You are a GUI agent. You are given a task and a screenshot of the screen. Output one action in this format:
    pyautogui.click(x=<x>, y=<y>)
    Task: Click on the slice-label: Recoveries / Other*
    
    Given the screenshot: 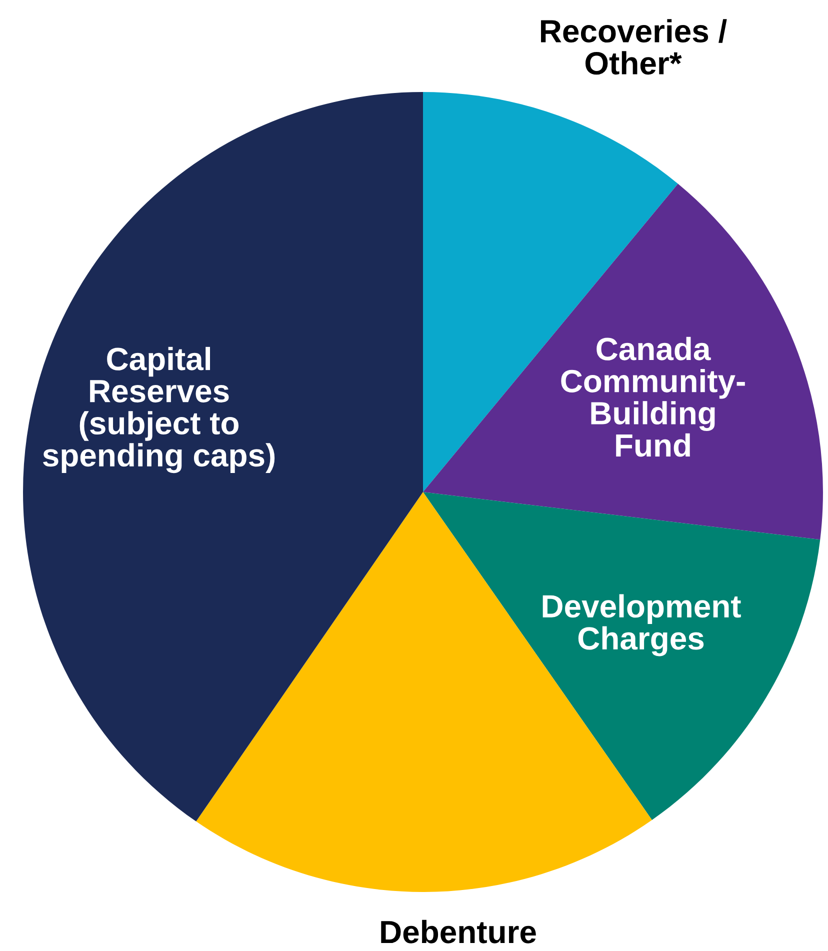 What is the action you would take?
    pyautogui.click(x=634, y=47)
    